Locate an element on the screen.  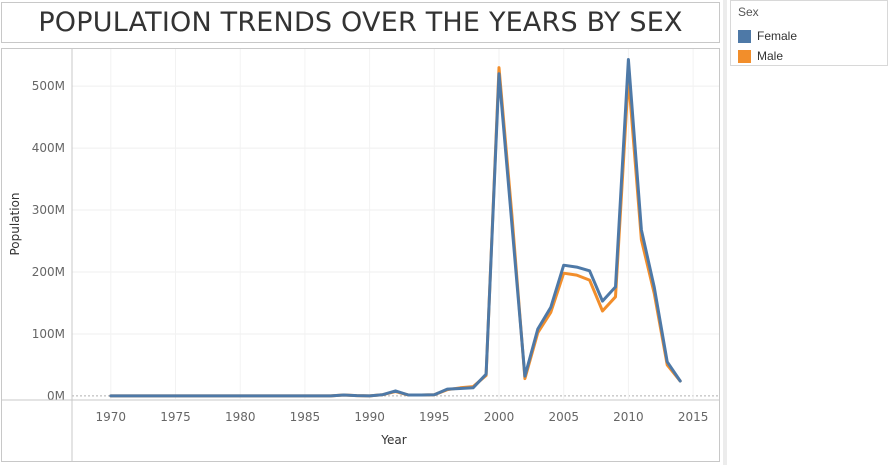
legend-title: Sex is located at coordinates (748, 12).